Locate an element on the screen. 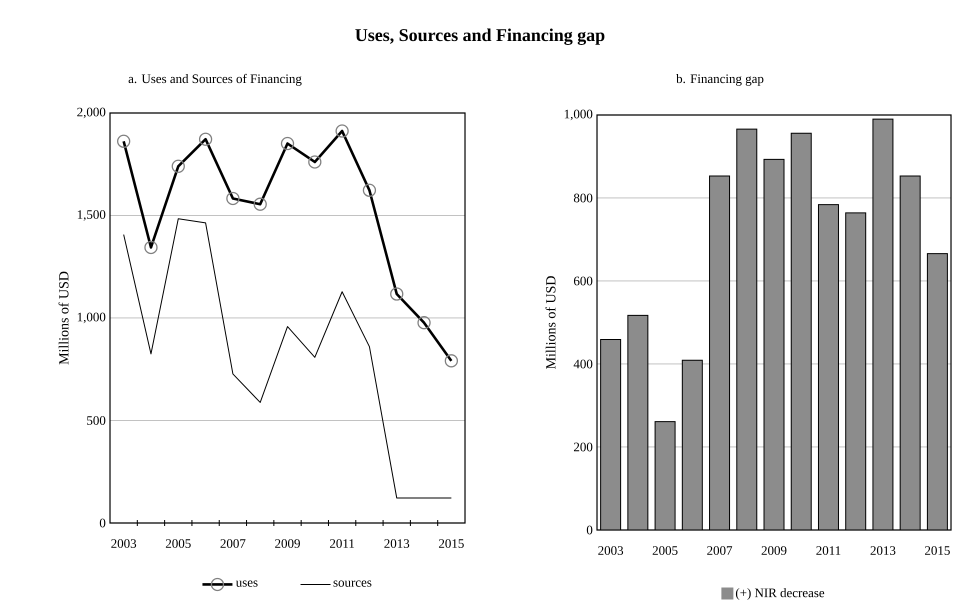  legend-label: sources is located at coordinates (353, 583).